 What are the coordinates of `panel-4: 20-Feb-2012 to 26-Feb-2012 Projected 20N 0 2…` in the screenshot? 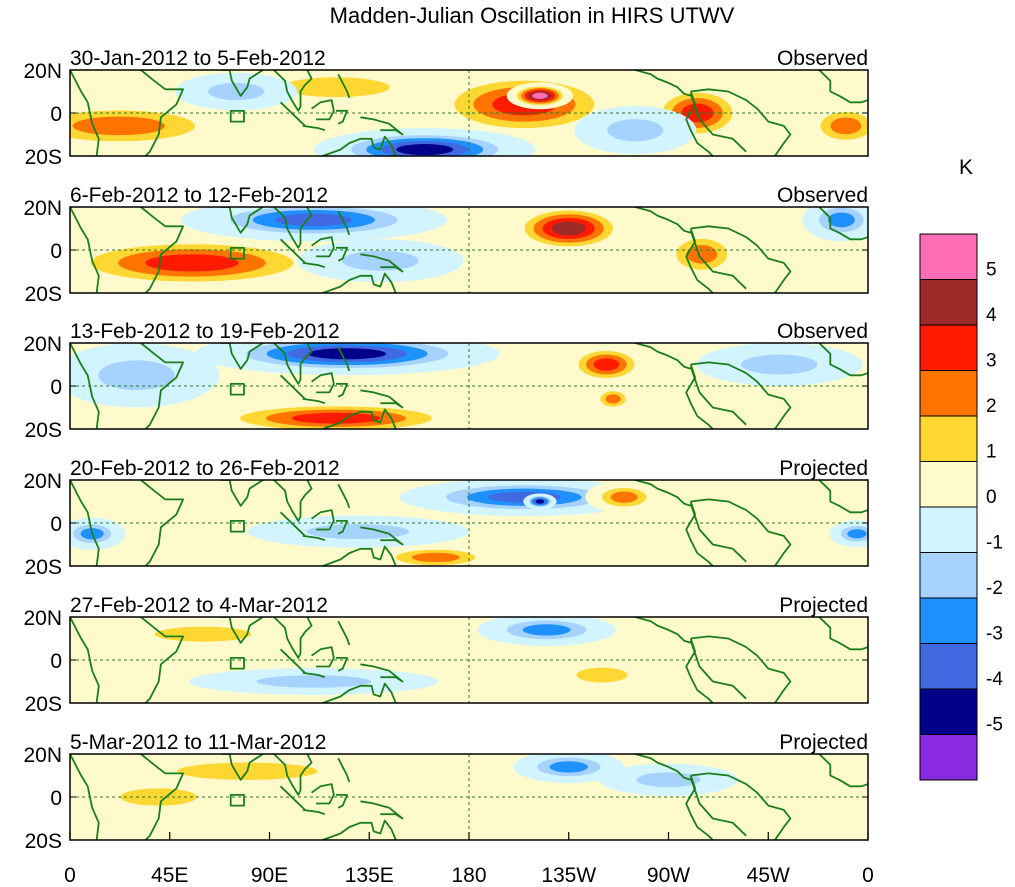 It's located at (446, 518).